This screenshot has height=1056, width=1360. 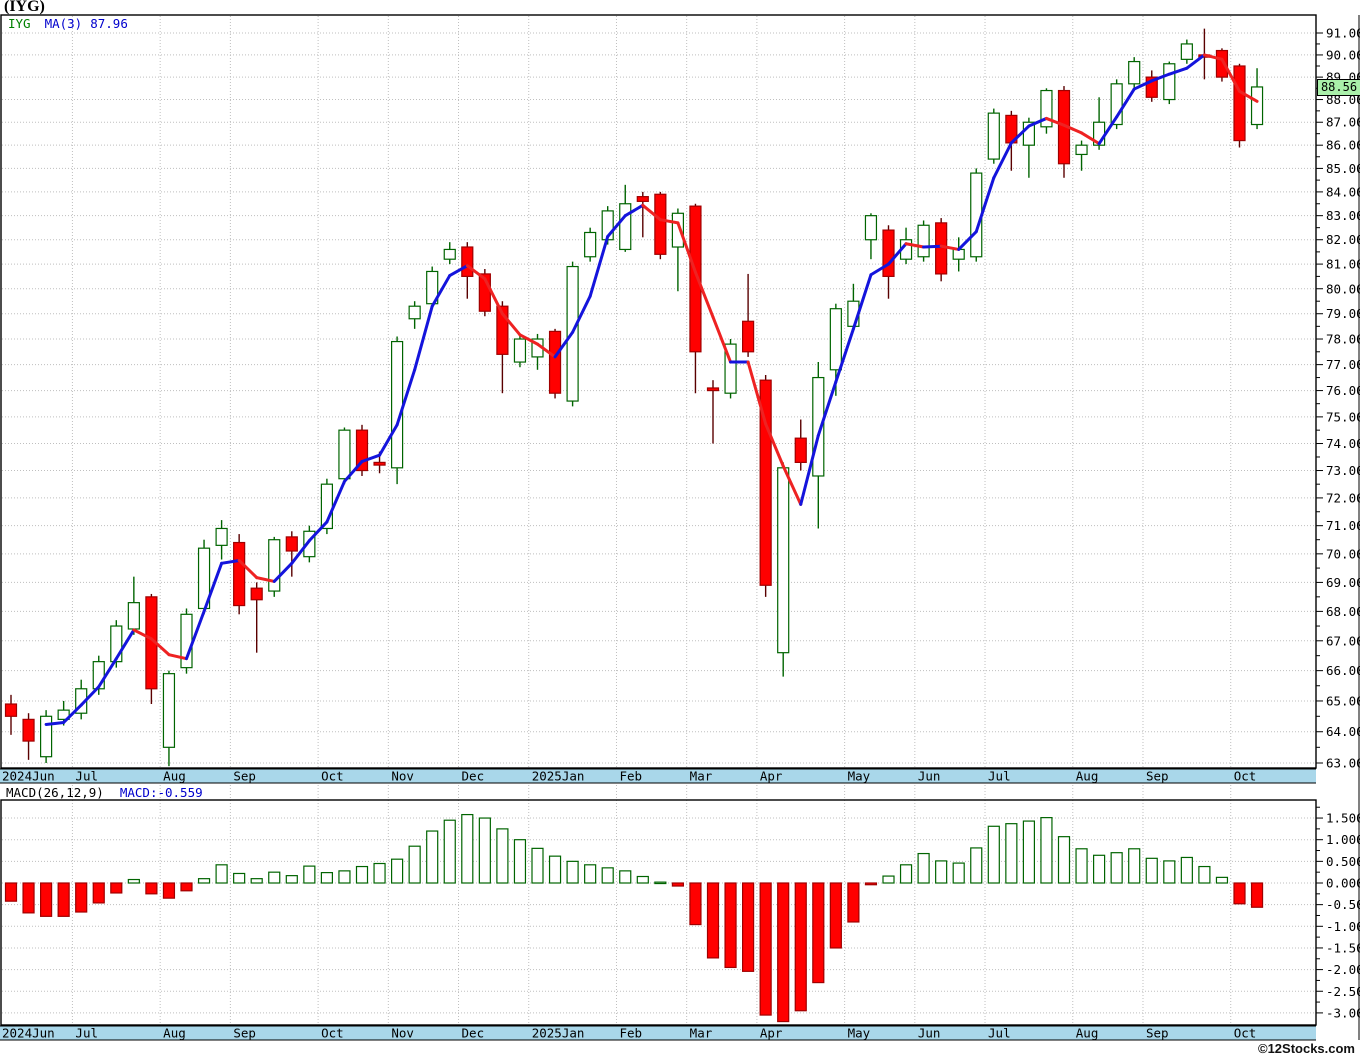 I want to click on chart-title: (IYG), so click(x=24, y=7).